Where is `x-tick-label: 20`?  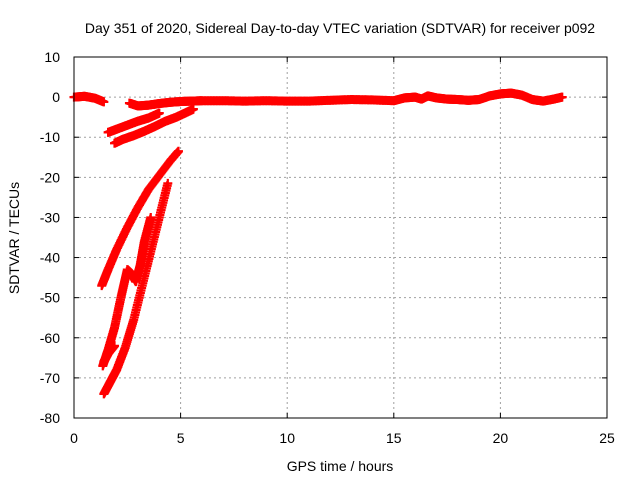 x-tick-label: 20 is located at coordinates (501, 438).